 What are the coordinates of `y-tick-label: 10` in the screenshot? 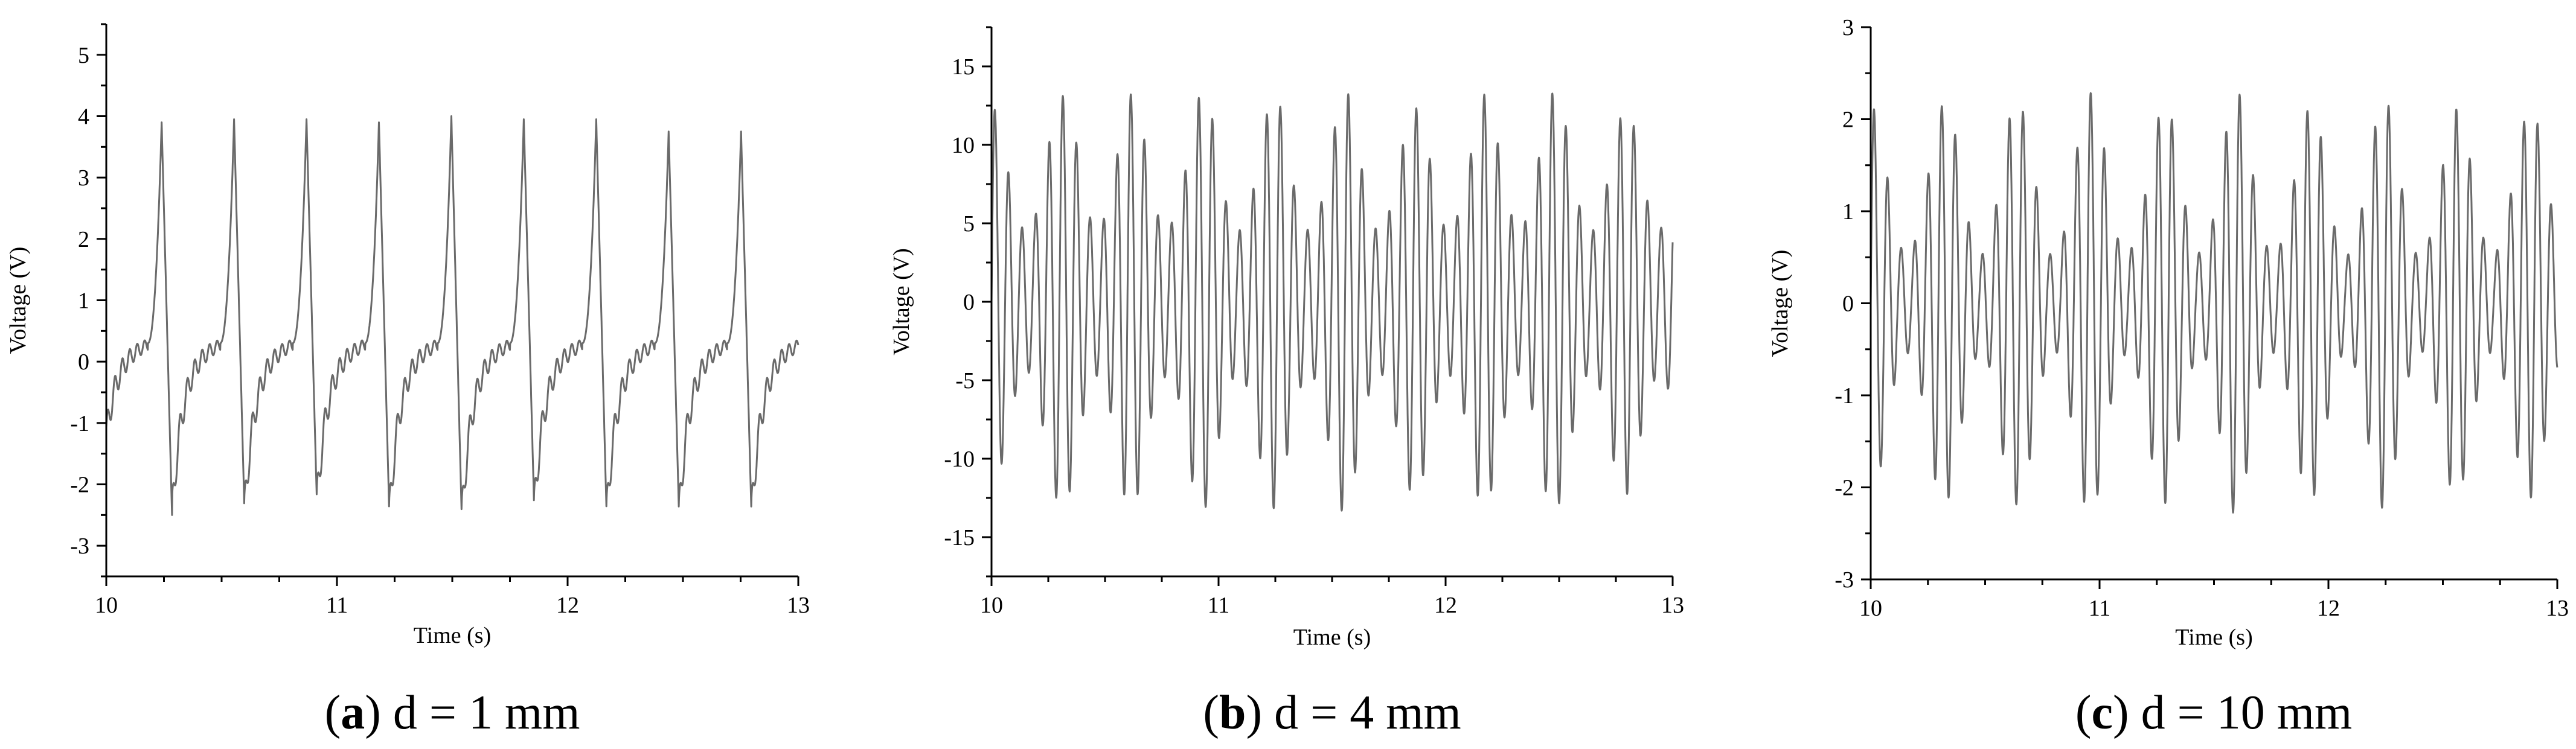 It's located at (963, 145).